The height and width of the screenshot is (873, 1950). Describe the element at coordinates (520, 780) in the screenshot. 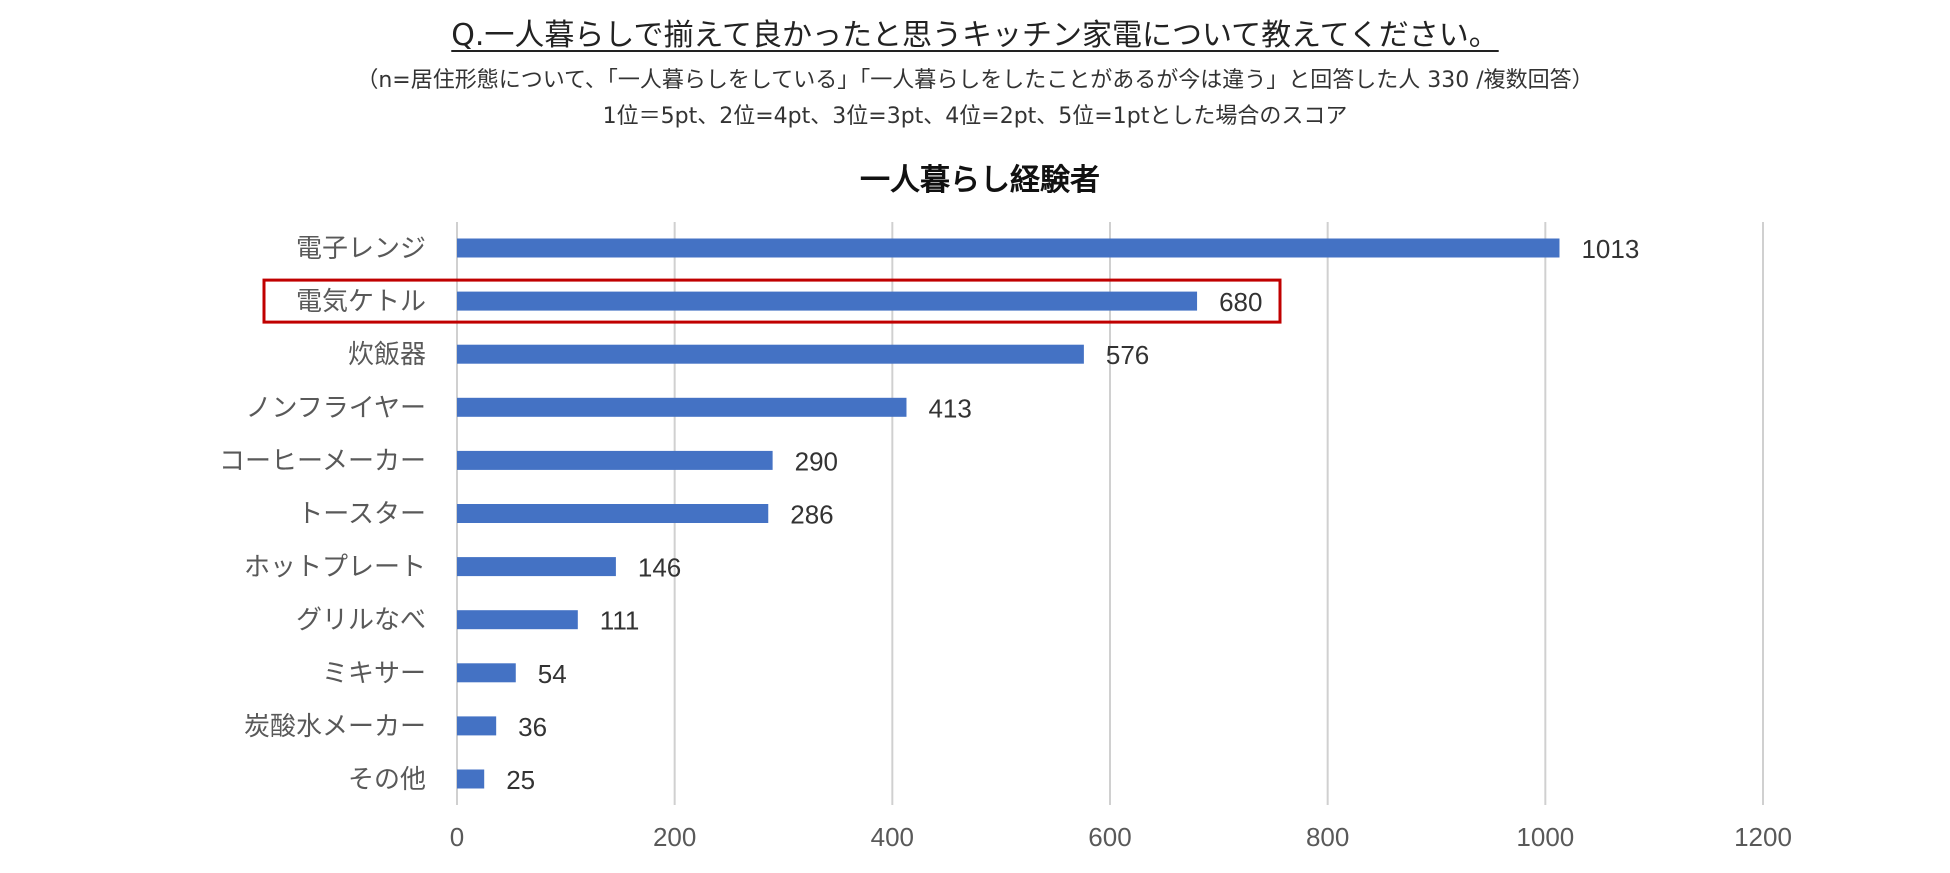

I see `data-label: 25` at that location.